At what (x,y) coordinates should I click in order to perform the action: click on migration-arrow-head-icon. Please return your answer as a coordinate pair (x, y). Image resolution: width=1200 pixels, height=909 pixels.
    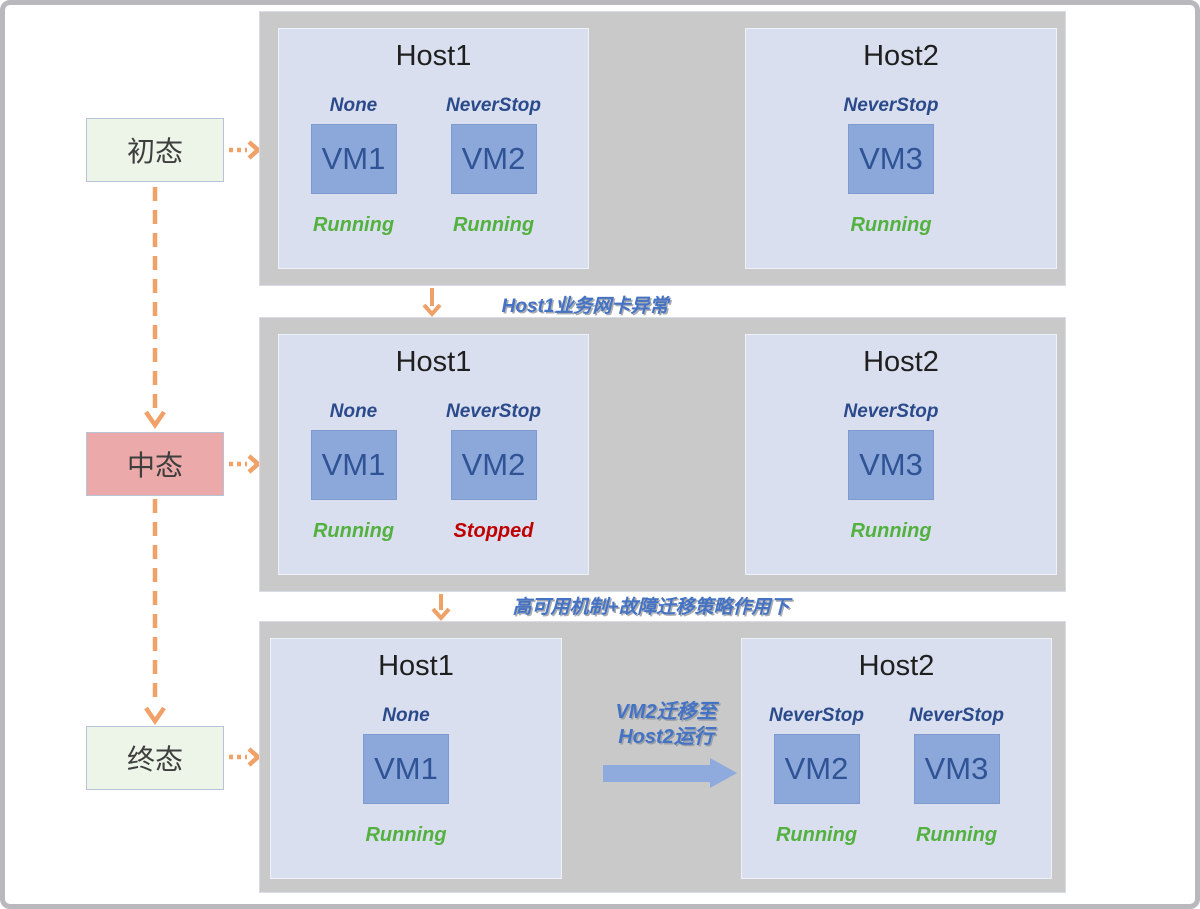
    Looking at the image, I should click on (723, 773).